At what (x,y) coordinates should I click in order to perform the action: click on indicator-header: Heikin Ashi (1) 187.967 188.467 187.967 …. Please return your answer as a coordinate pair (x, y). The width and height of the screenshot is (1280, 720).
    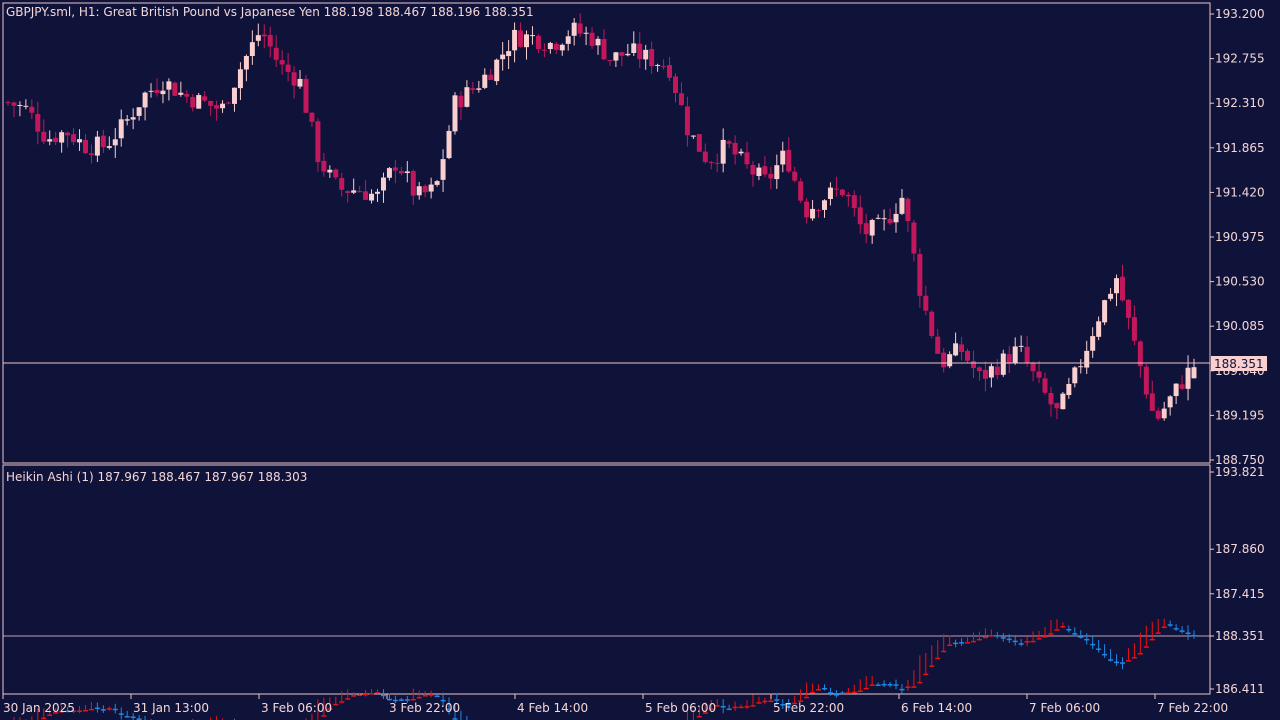
    Looking at the image, I should click on (156, 477).